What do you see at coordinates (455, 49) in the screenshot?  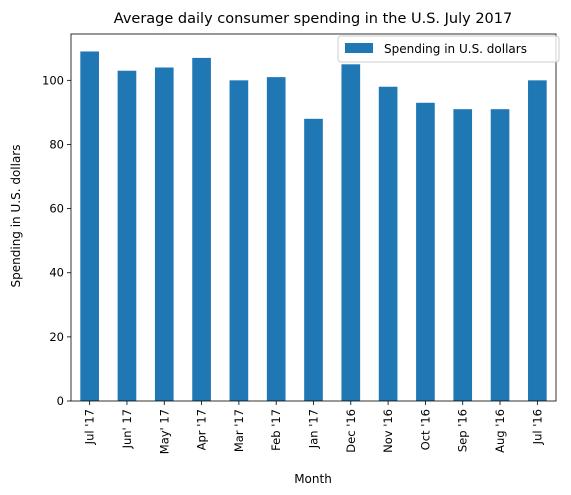 I see `legend-label: Spending in U.S. dollars` at bounding box center [455, 49].